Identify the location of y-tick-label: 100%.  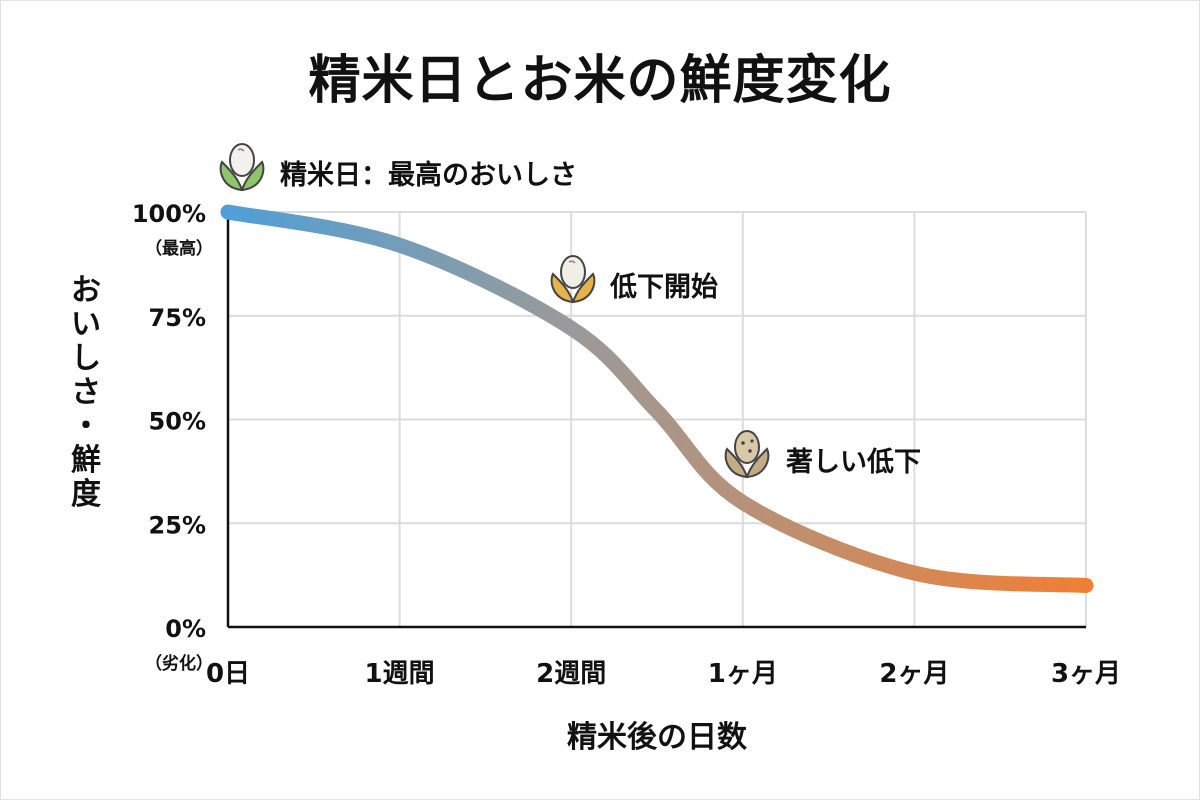
(169, 214).